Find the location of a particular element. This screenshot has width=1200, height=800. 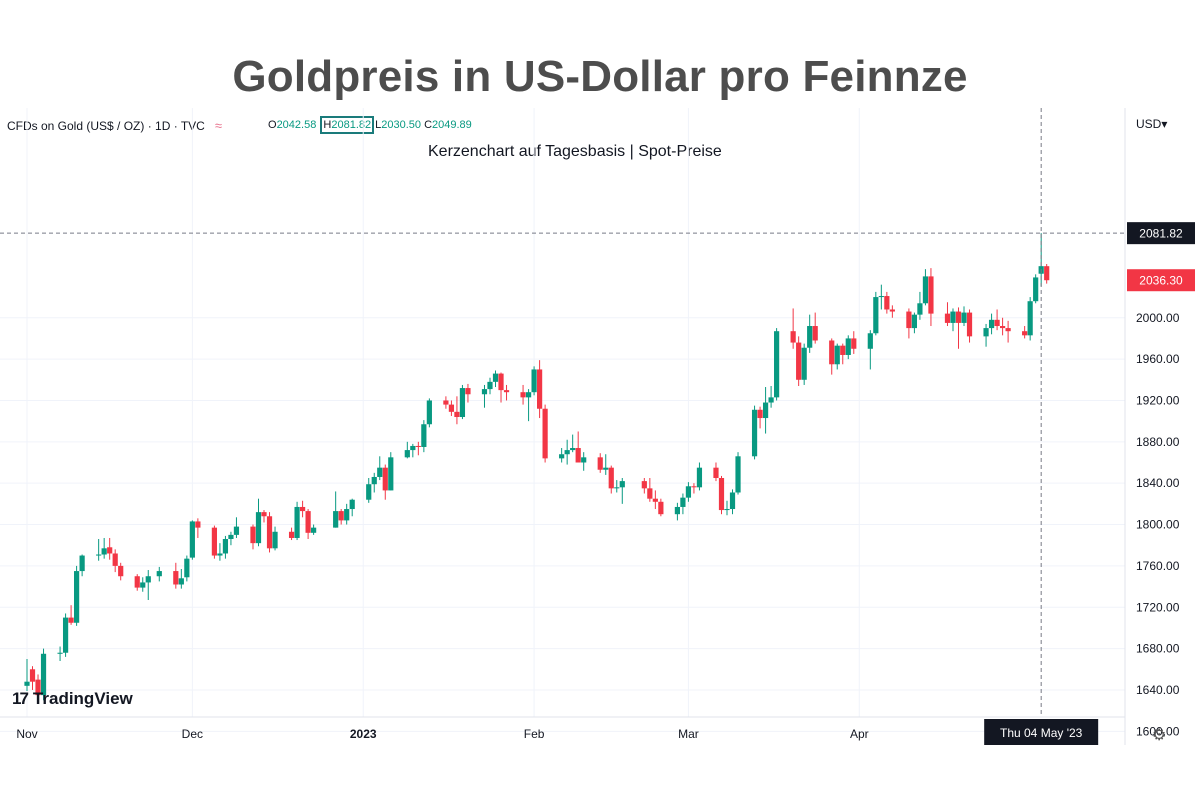

gear-icon: ⚙ is located at coordinates (1159, 735).